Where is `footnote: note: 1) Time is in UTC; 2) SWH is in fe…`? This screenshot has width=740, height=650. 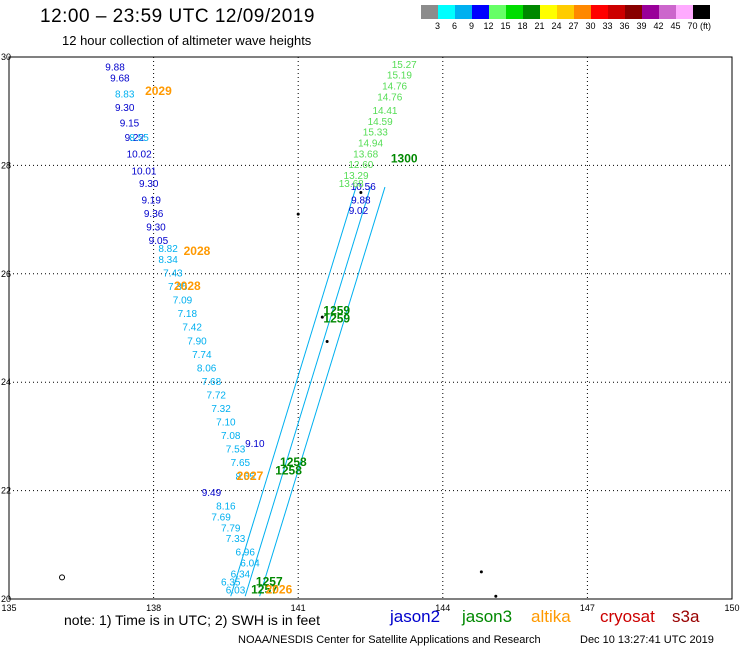 footnote: note: 1) Time is in UTC; 2) SWH is in fe… is located at coordinates (192, 620).